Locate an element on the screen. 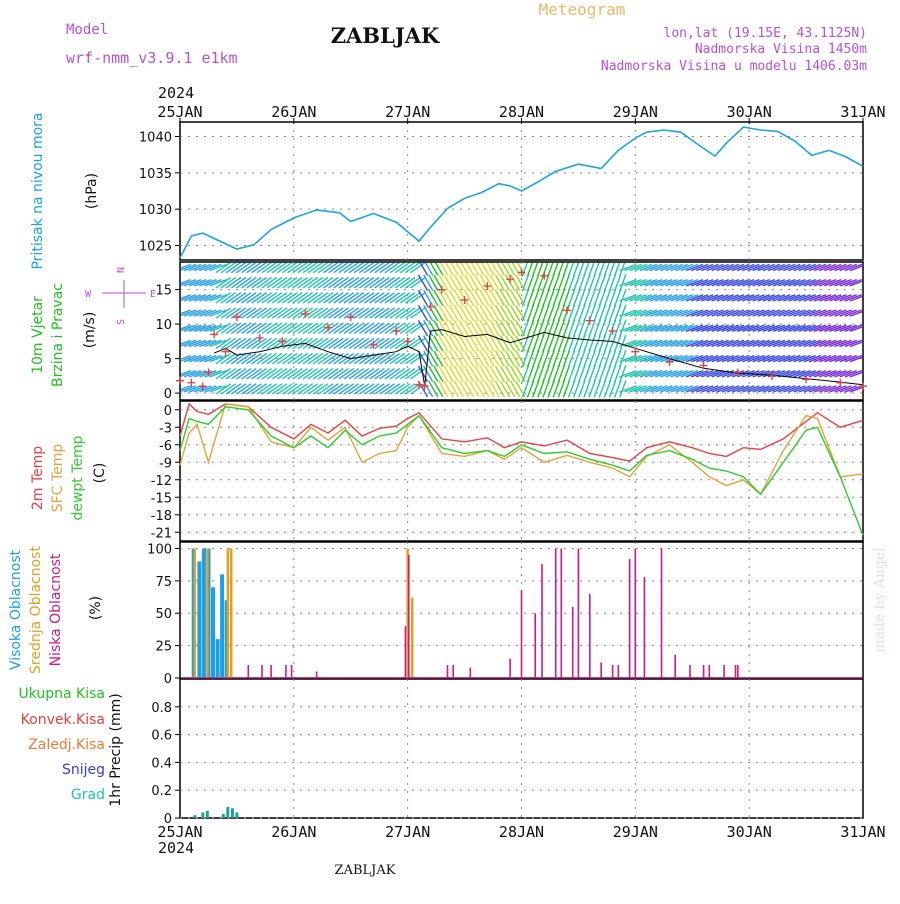 The width and height of the screenshot is (900, 904). low-cloud-bar is located at coordinates (561, 613).